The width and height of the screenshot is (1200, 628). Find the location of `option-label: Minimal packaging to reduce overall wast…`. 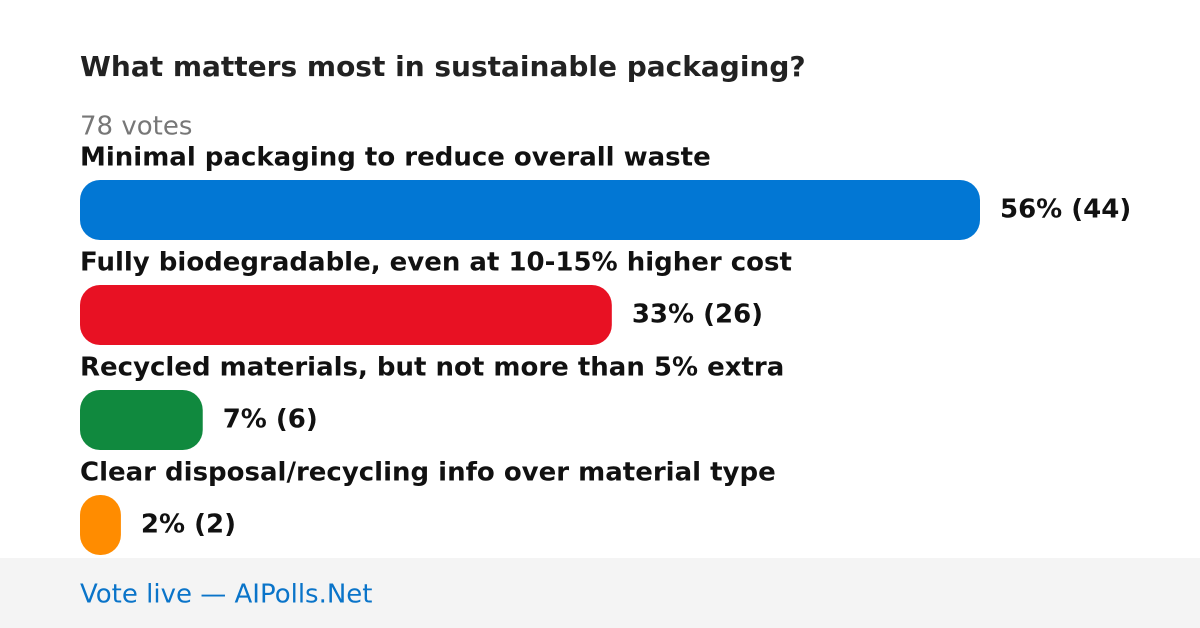

option-label: Minimal packaging to reduce overall wast… is located at coordinates (395, 158).